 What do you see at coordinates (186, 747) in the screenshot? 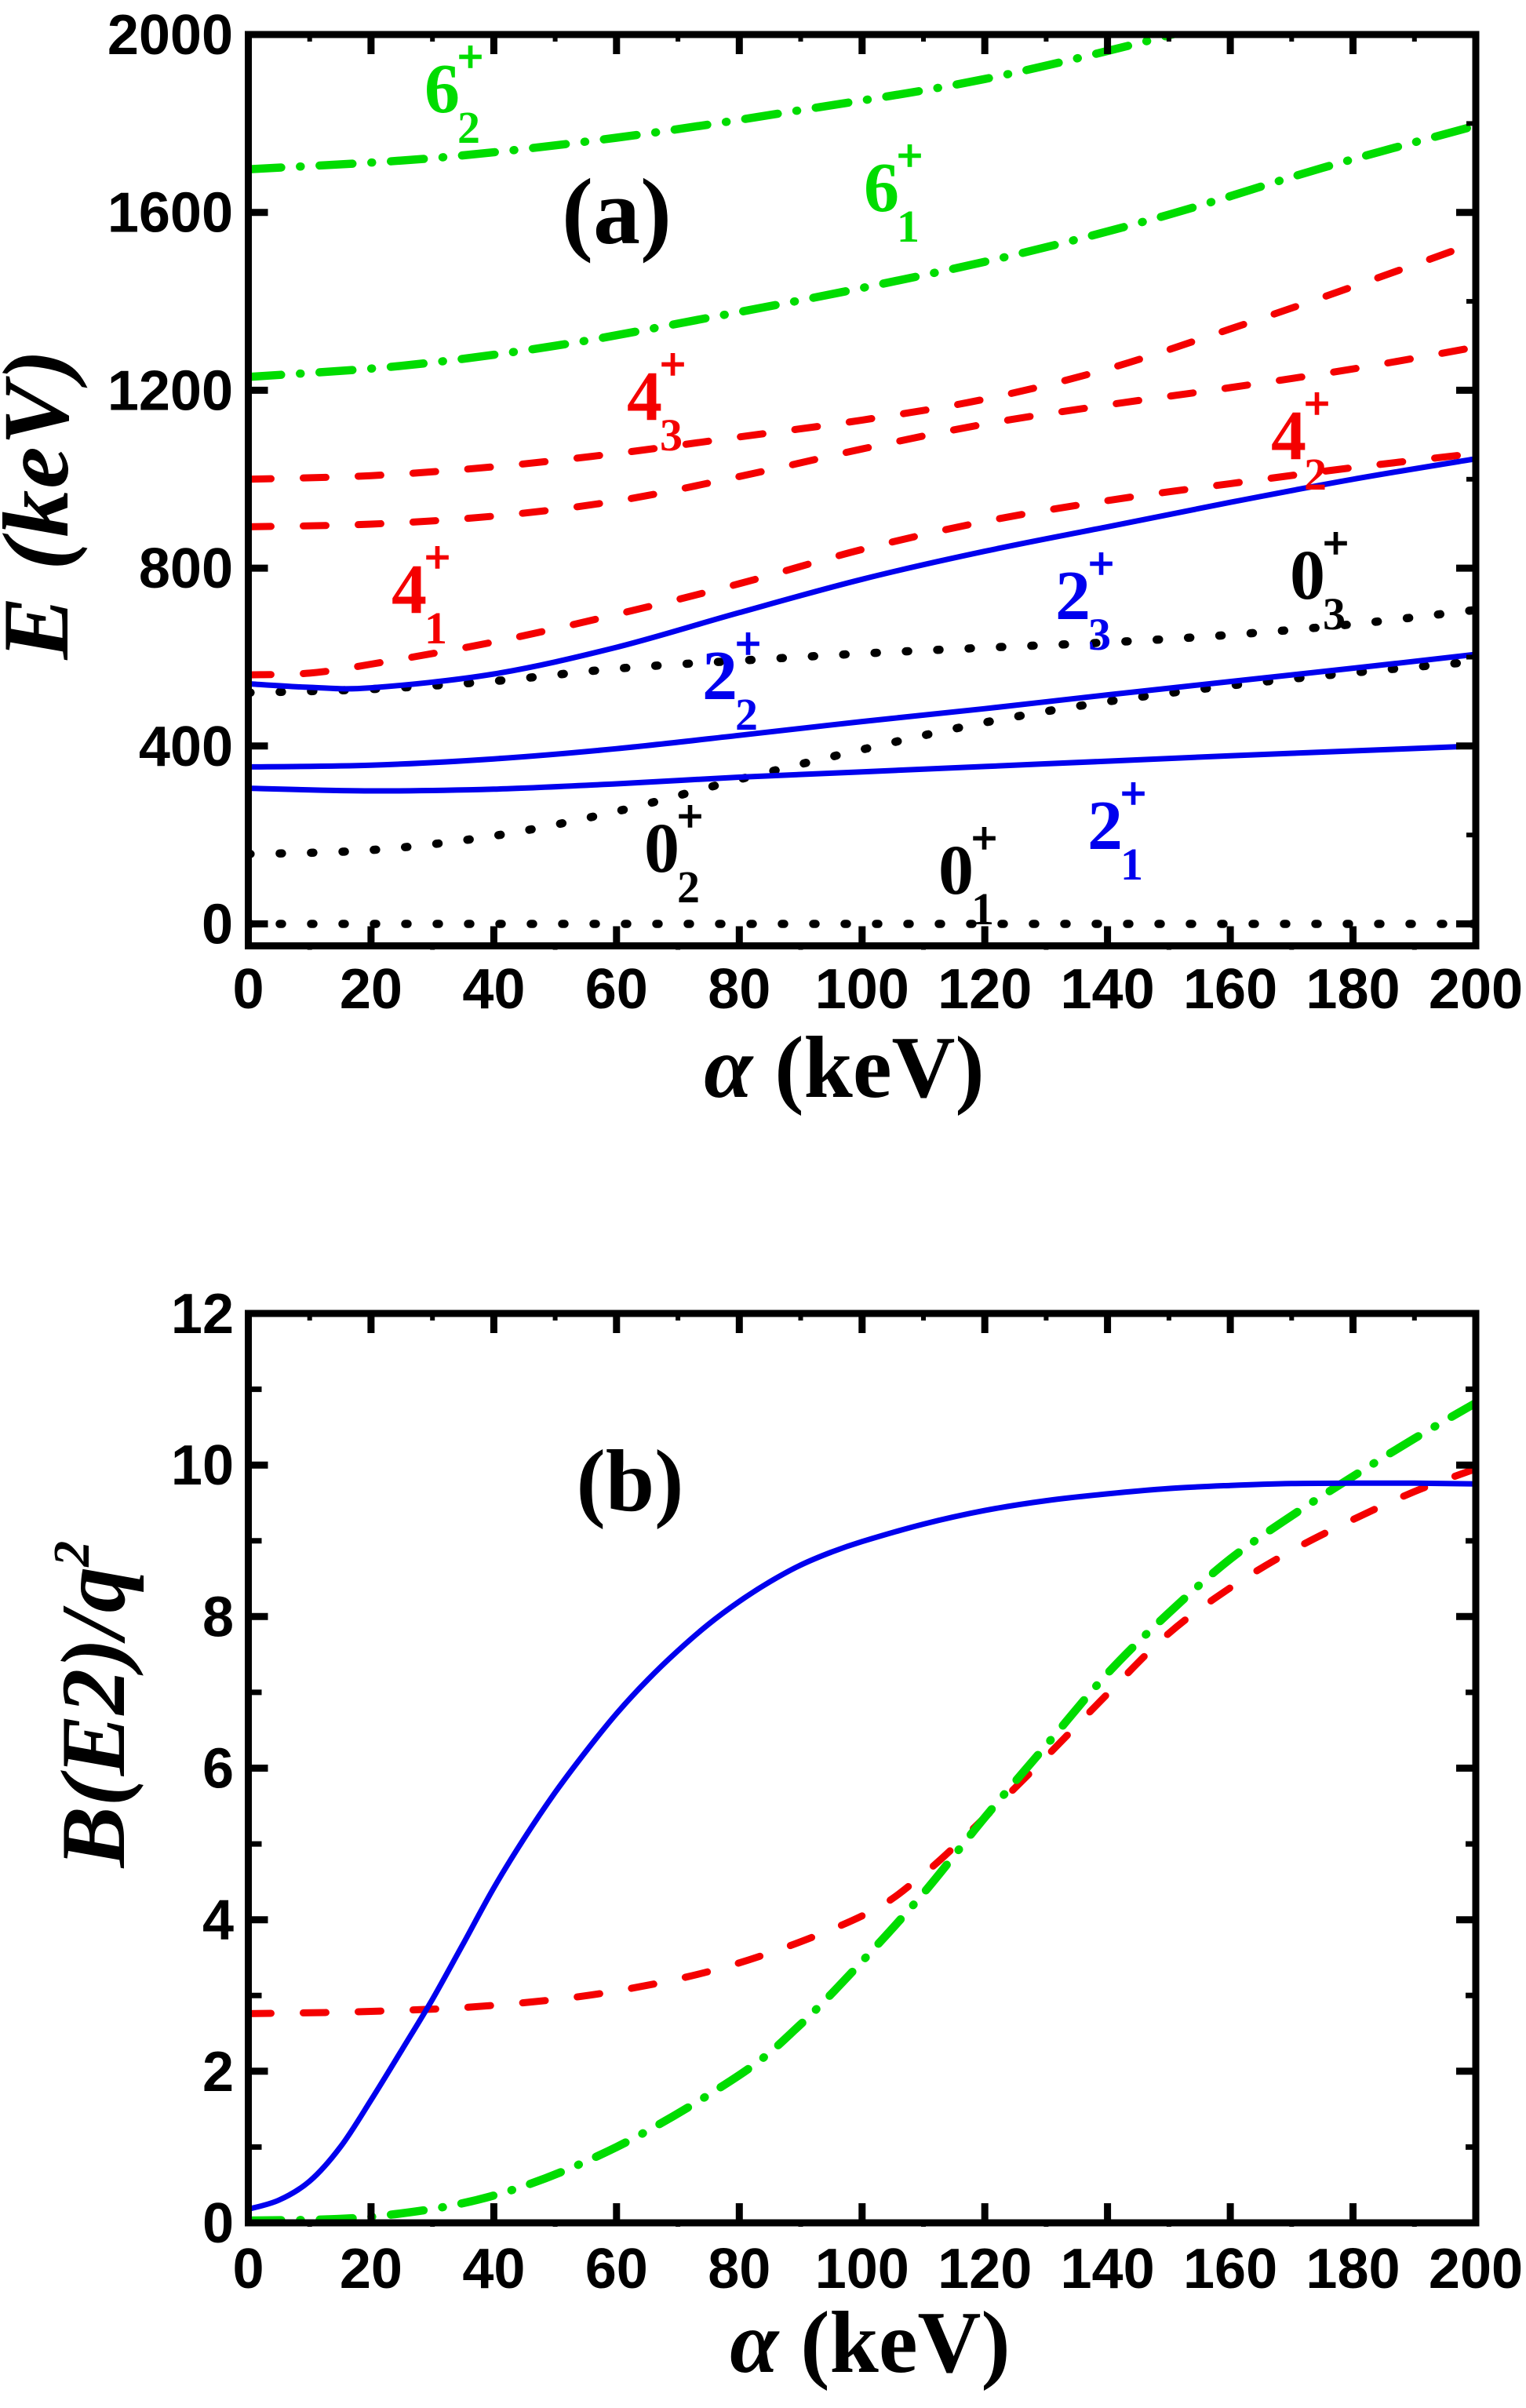
I see `svg-text: 400` at bounding box center [186, 747].